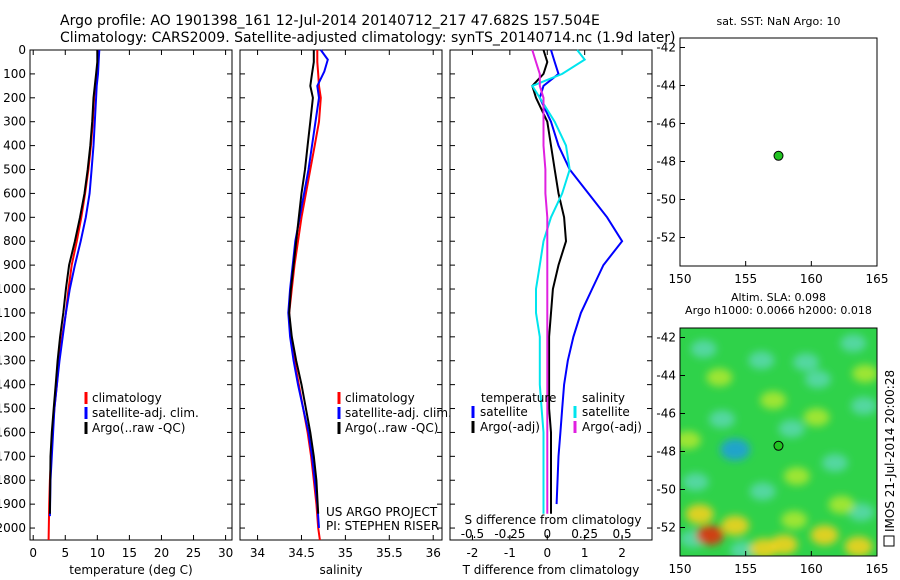  What do you see at coordinates (130, 570) in the screenshot?
I see `temperature-xlabel: temperature (deg C)` at bounding box center [130, 570].